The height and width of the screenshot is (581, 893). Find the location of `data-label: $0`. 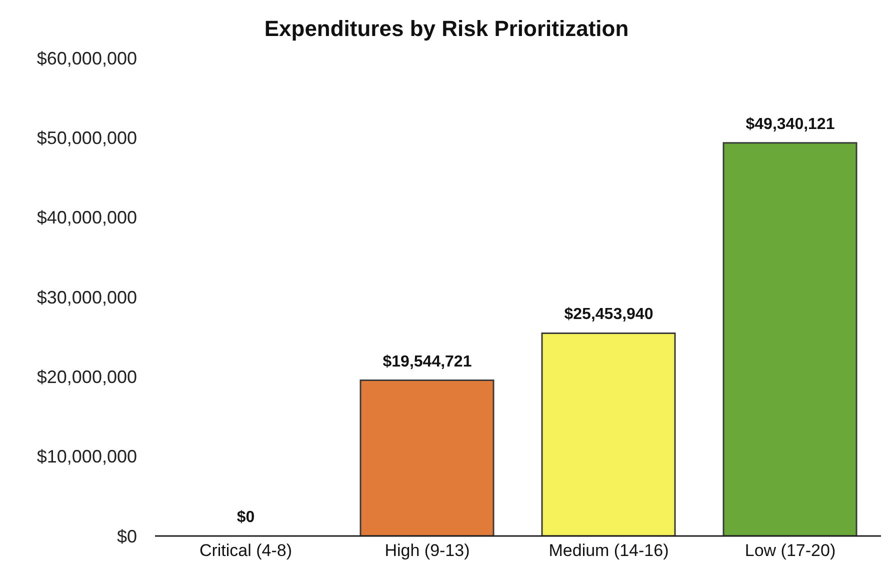

data-label: $0 is located at coordinates (245, 517).